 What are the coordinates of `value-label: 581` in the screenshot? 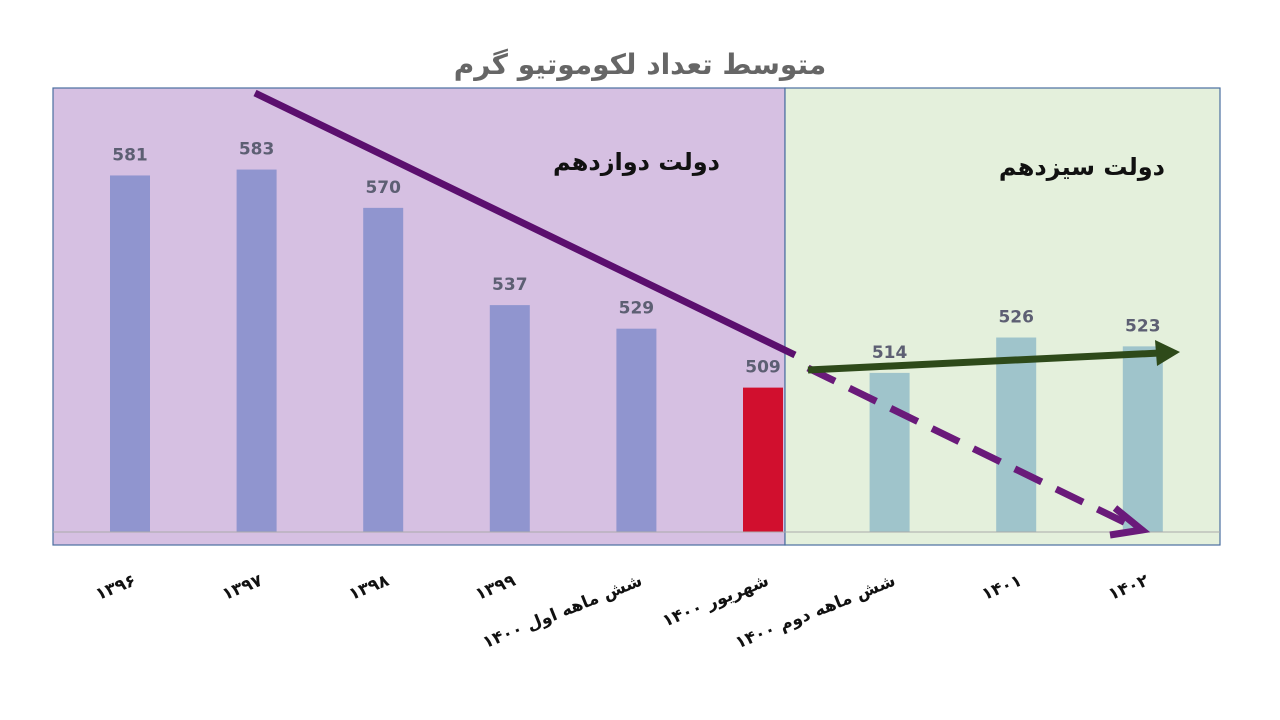 It's located at (130, 155).